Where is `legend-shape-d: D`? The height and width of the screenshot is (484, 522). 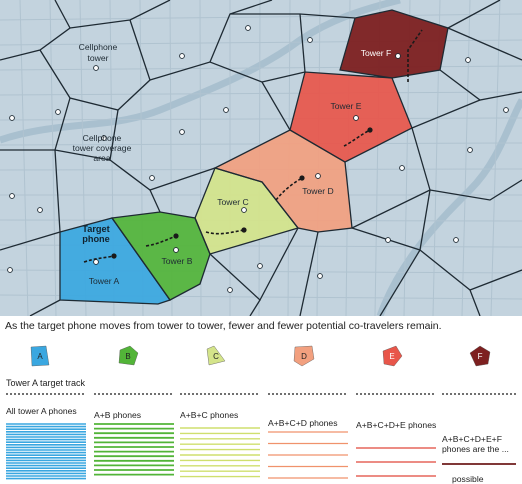
legend-shape-d: D is located at coordinates (304, 356).